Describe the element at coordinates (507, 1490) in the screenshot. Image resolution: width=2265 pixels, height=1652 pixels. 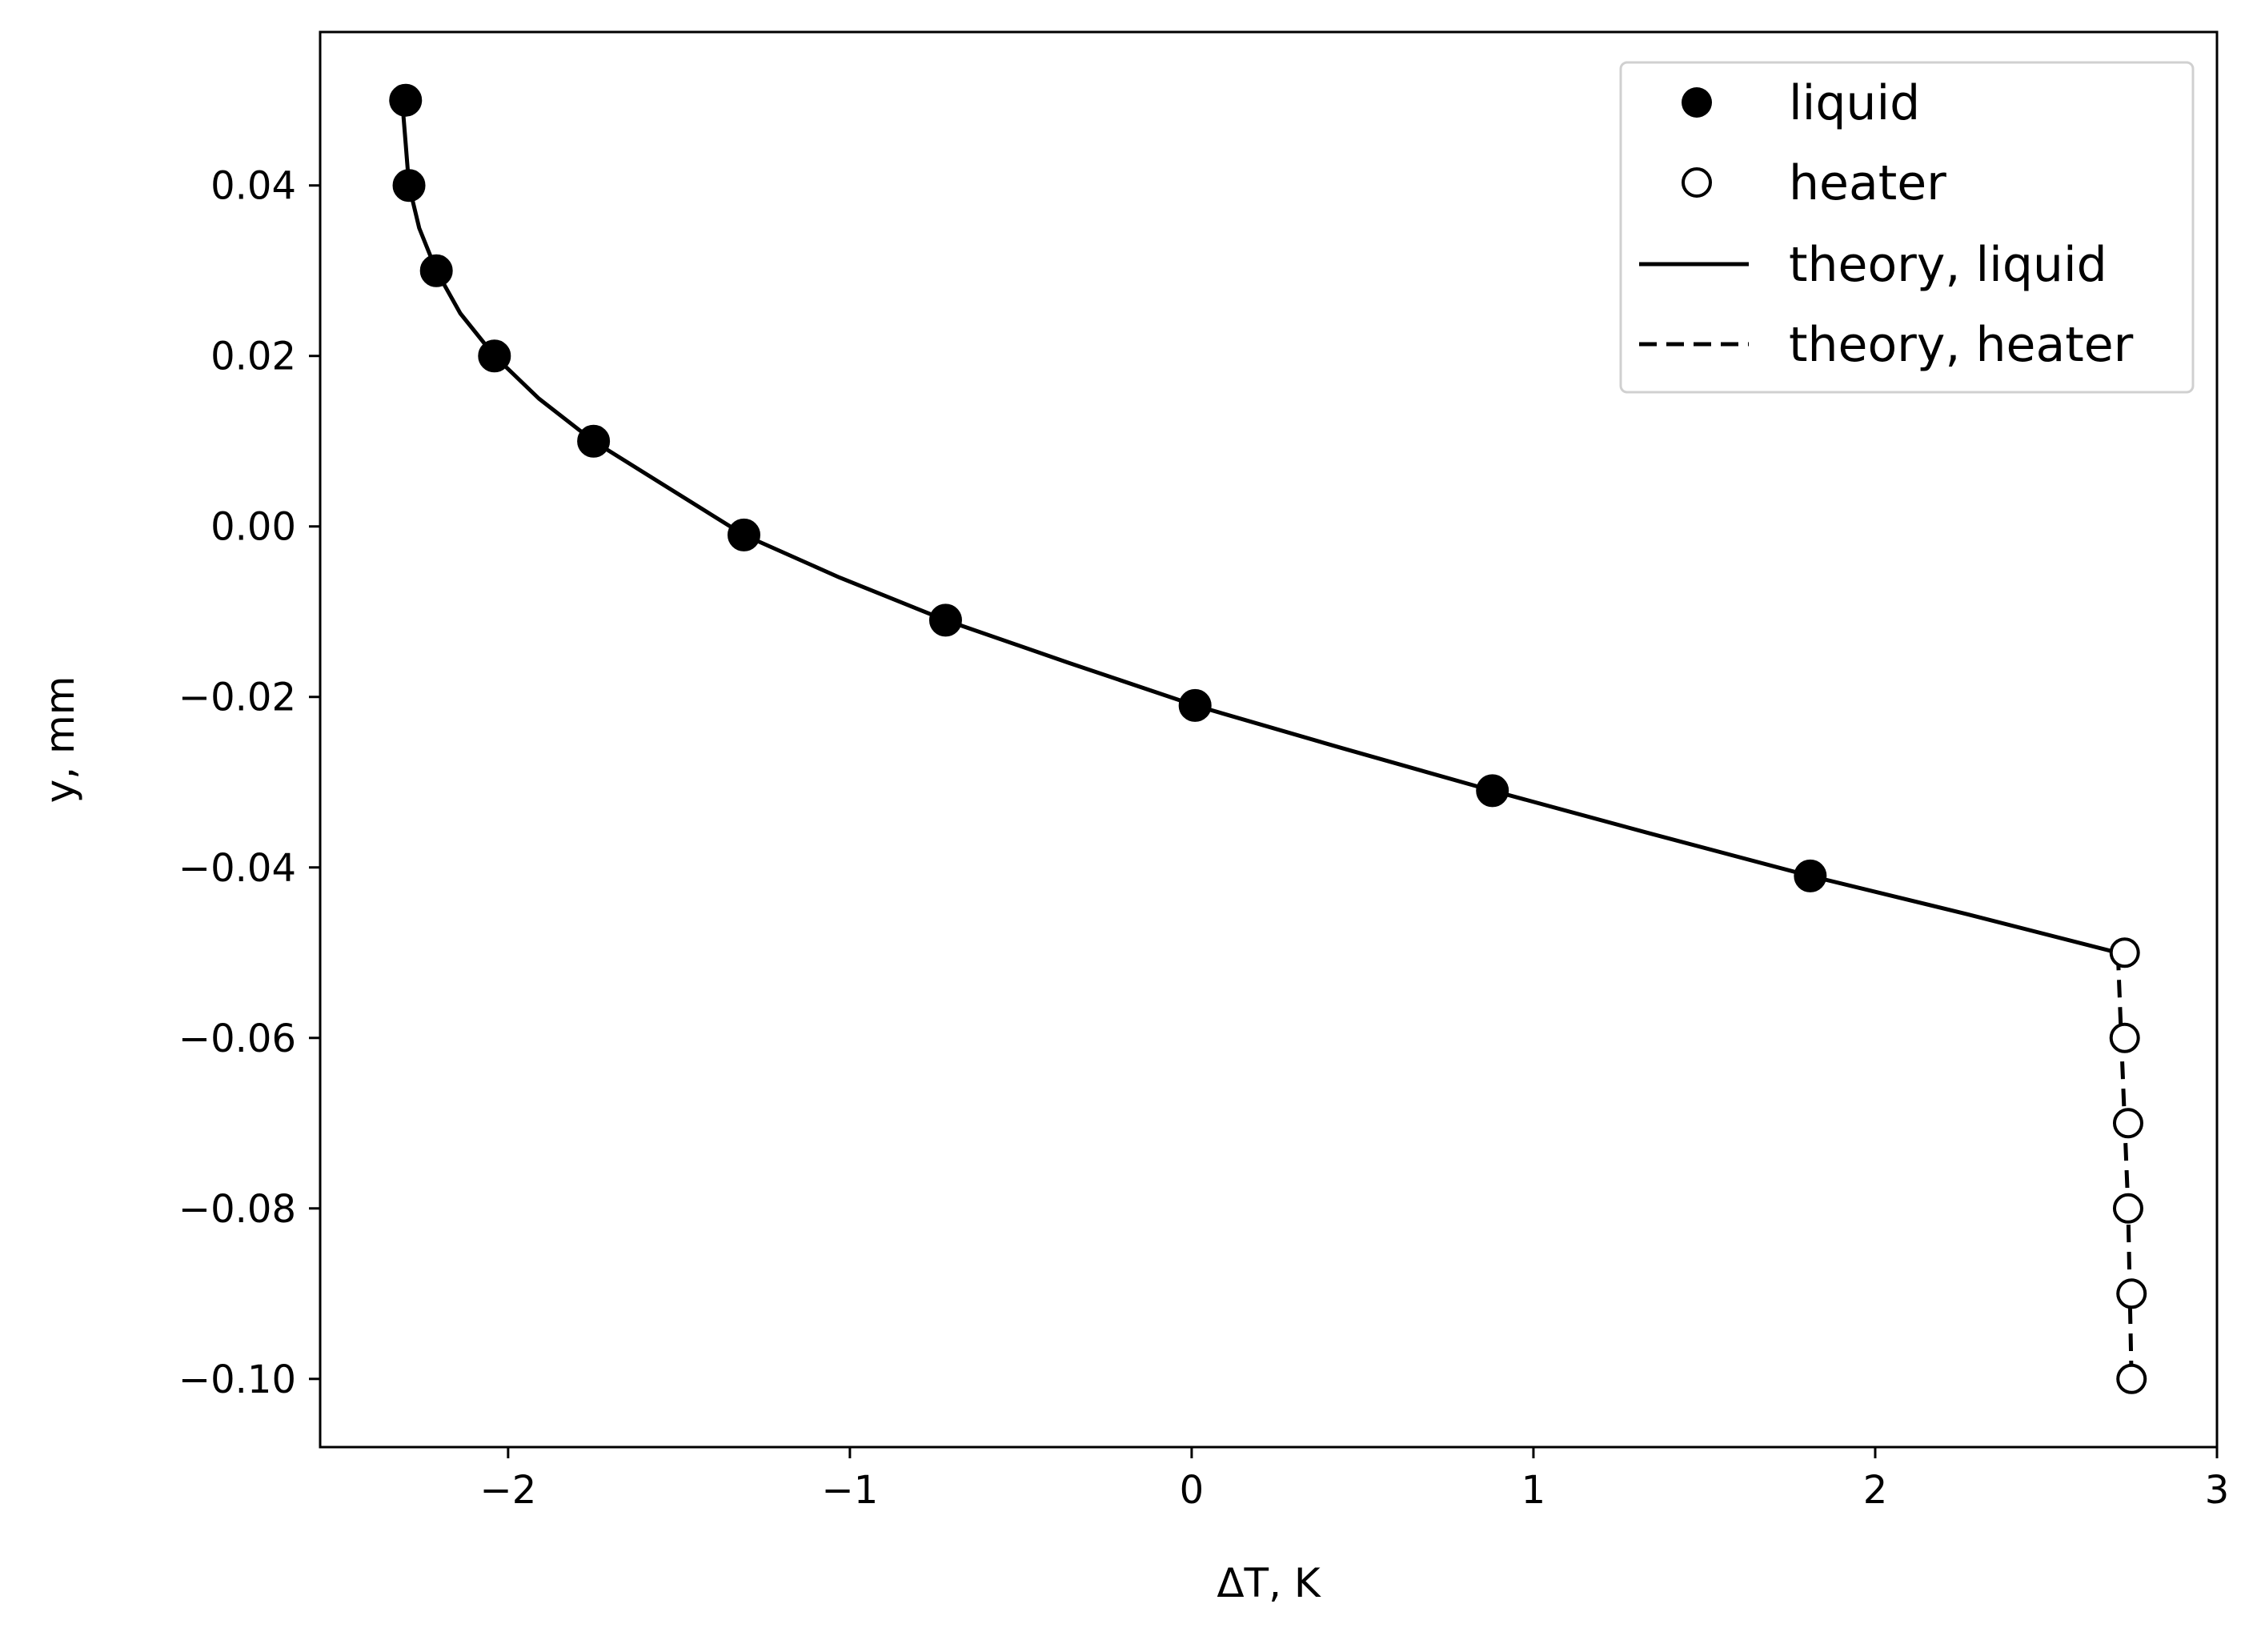
I see `x-tick-label: −2` at that location.